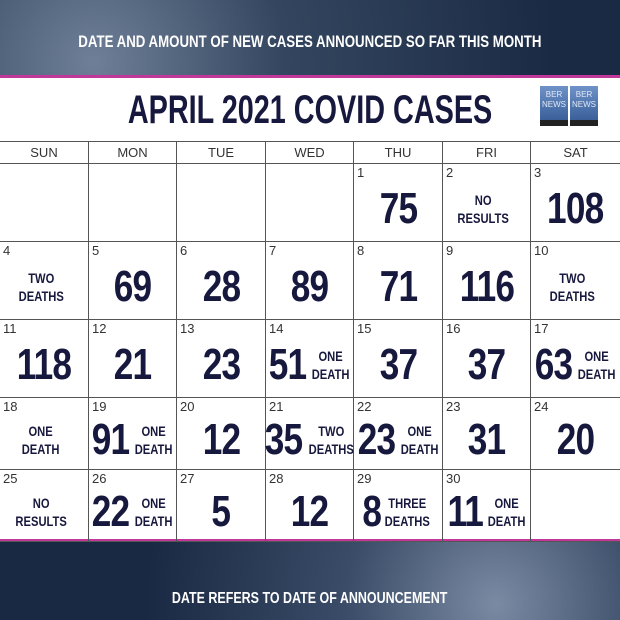 This screenshot has width=620, height=620. I want to click on day-number: 29, so click(364, 478).